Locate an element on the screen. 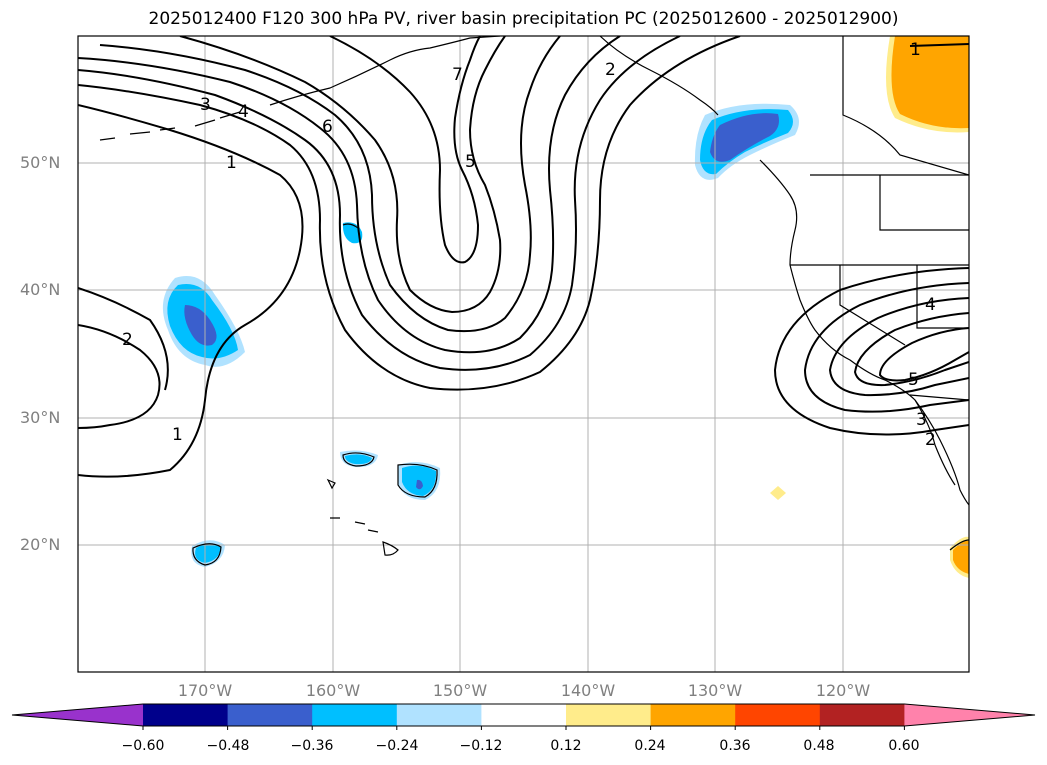 Image resolution: width=1047 pixels, height=765 pixels. north-america-west-coast is located at coordinates (864, 332).